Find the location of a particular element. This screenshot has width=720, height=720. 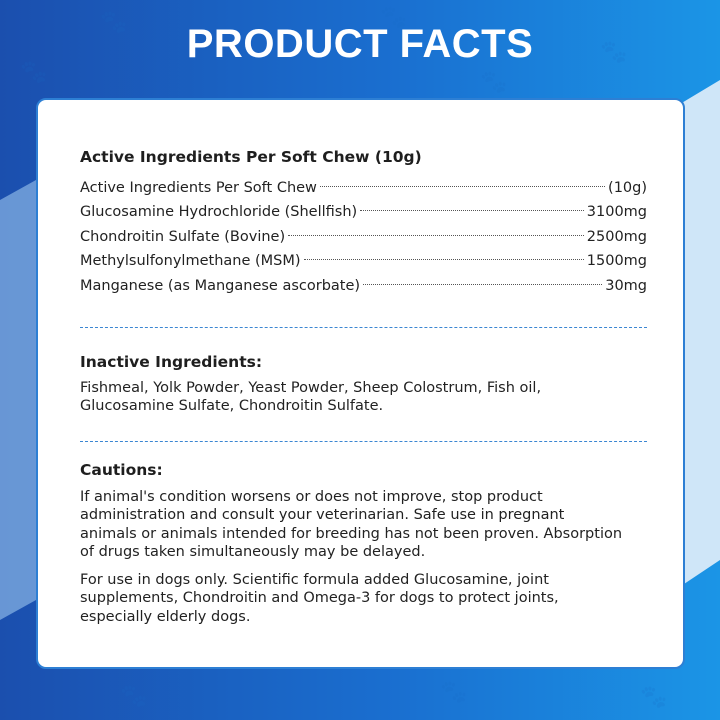

cautions-heading: Cautions: is located at coordinates (121, 470).